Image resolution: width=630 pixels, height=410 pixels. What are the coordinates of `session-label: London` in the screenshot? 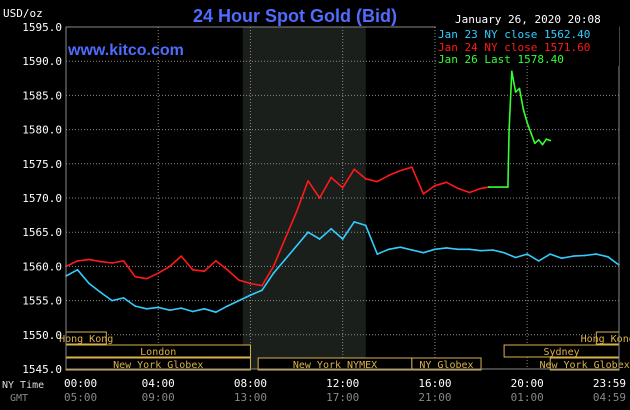 It's located at (158, 352).